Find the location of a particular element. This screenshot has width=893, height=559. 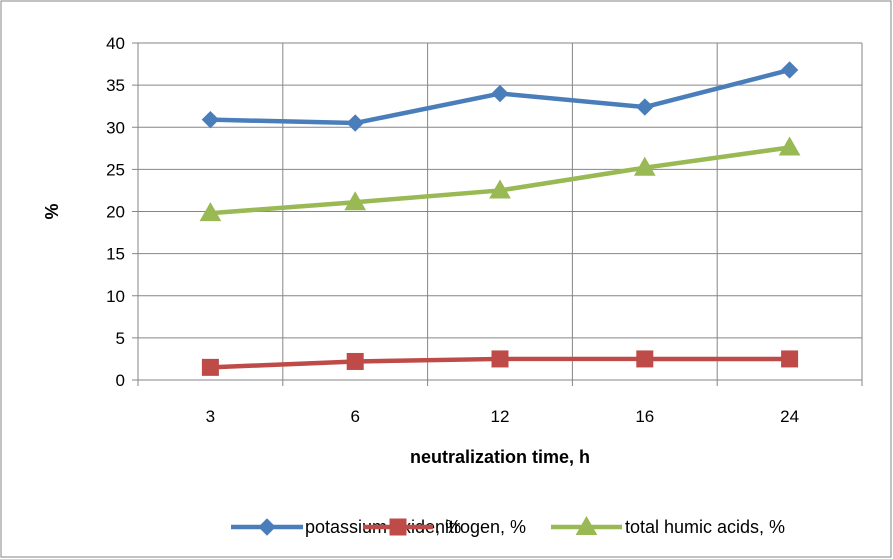

legend-item-1: nitrogen, % is located at coordinates (444, 527).